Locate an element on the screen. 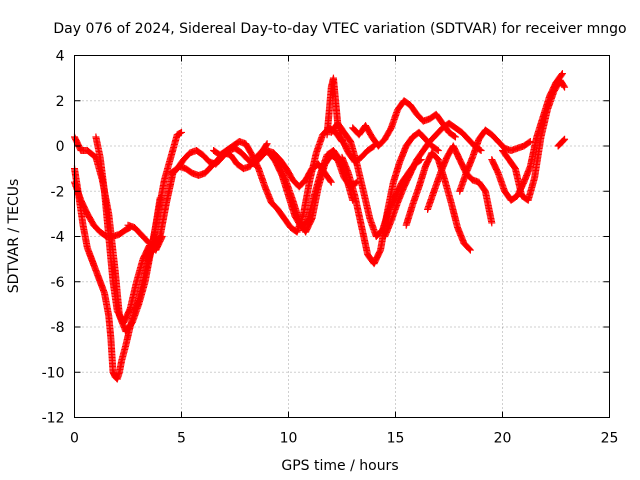  x-axis-label: GPS time / hours is located at coordinates (339, 466).